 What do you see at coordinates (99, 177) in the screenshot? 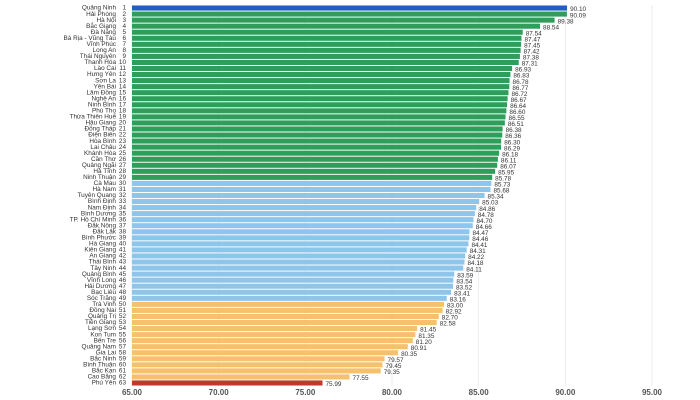
I see `category-label: Ninh Thuận` at bounding box center [99, 177].